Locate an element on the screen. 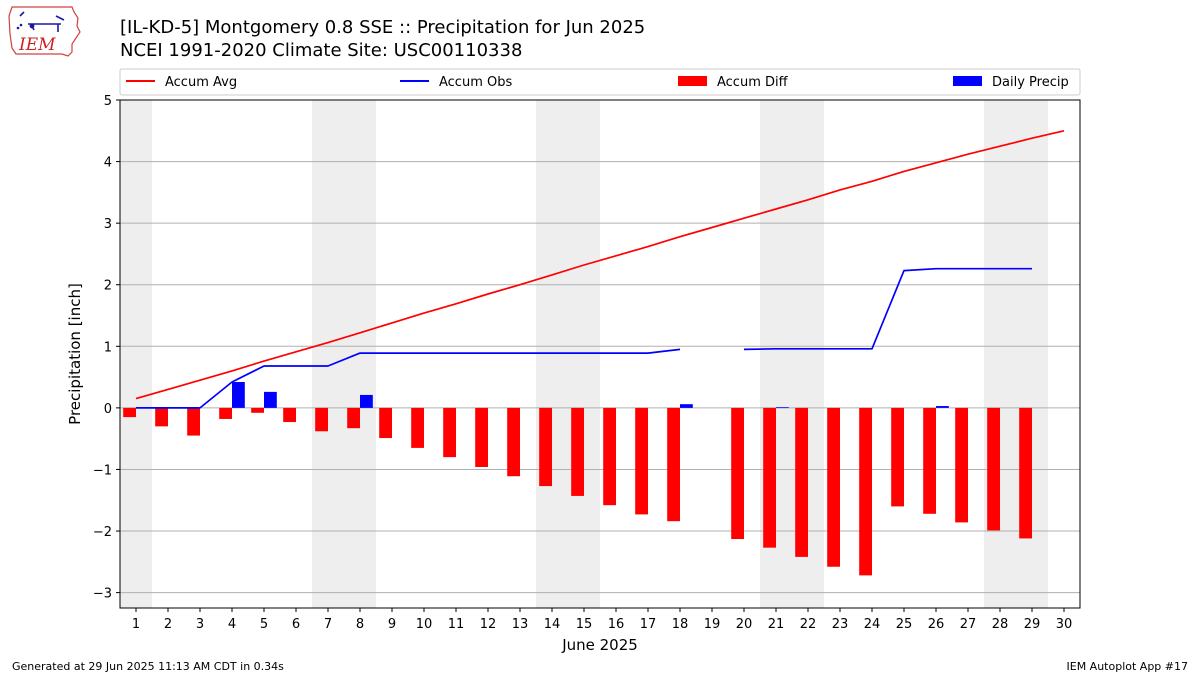  x-tick-label: 1 is located at coordinates (136, 624).